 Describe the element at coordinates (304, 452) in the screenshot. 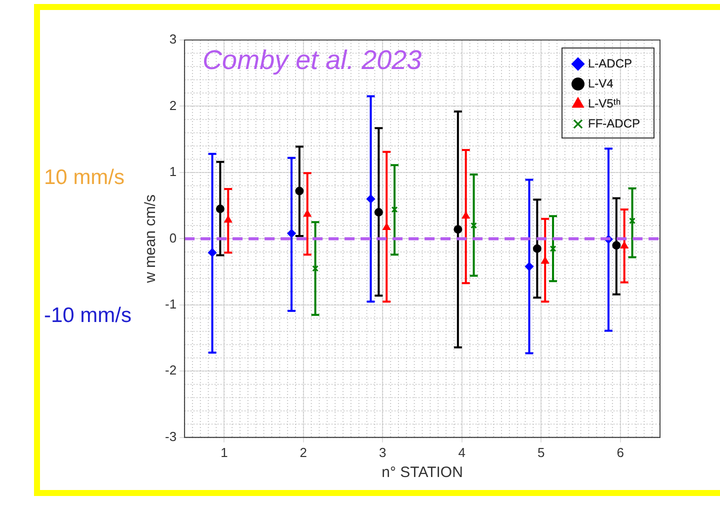

I see `x-tick-label: 2` at that location.